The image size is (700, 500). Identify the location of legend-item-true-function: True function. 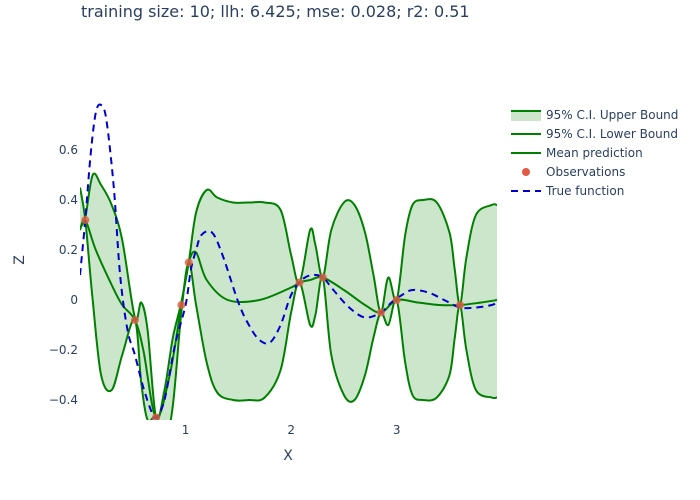
(567, 191).